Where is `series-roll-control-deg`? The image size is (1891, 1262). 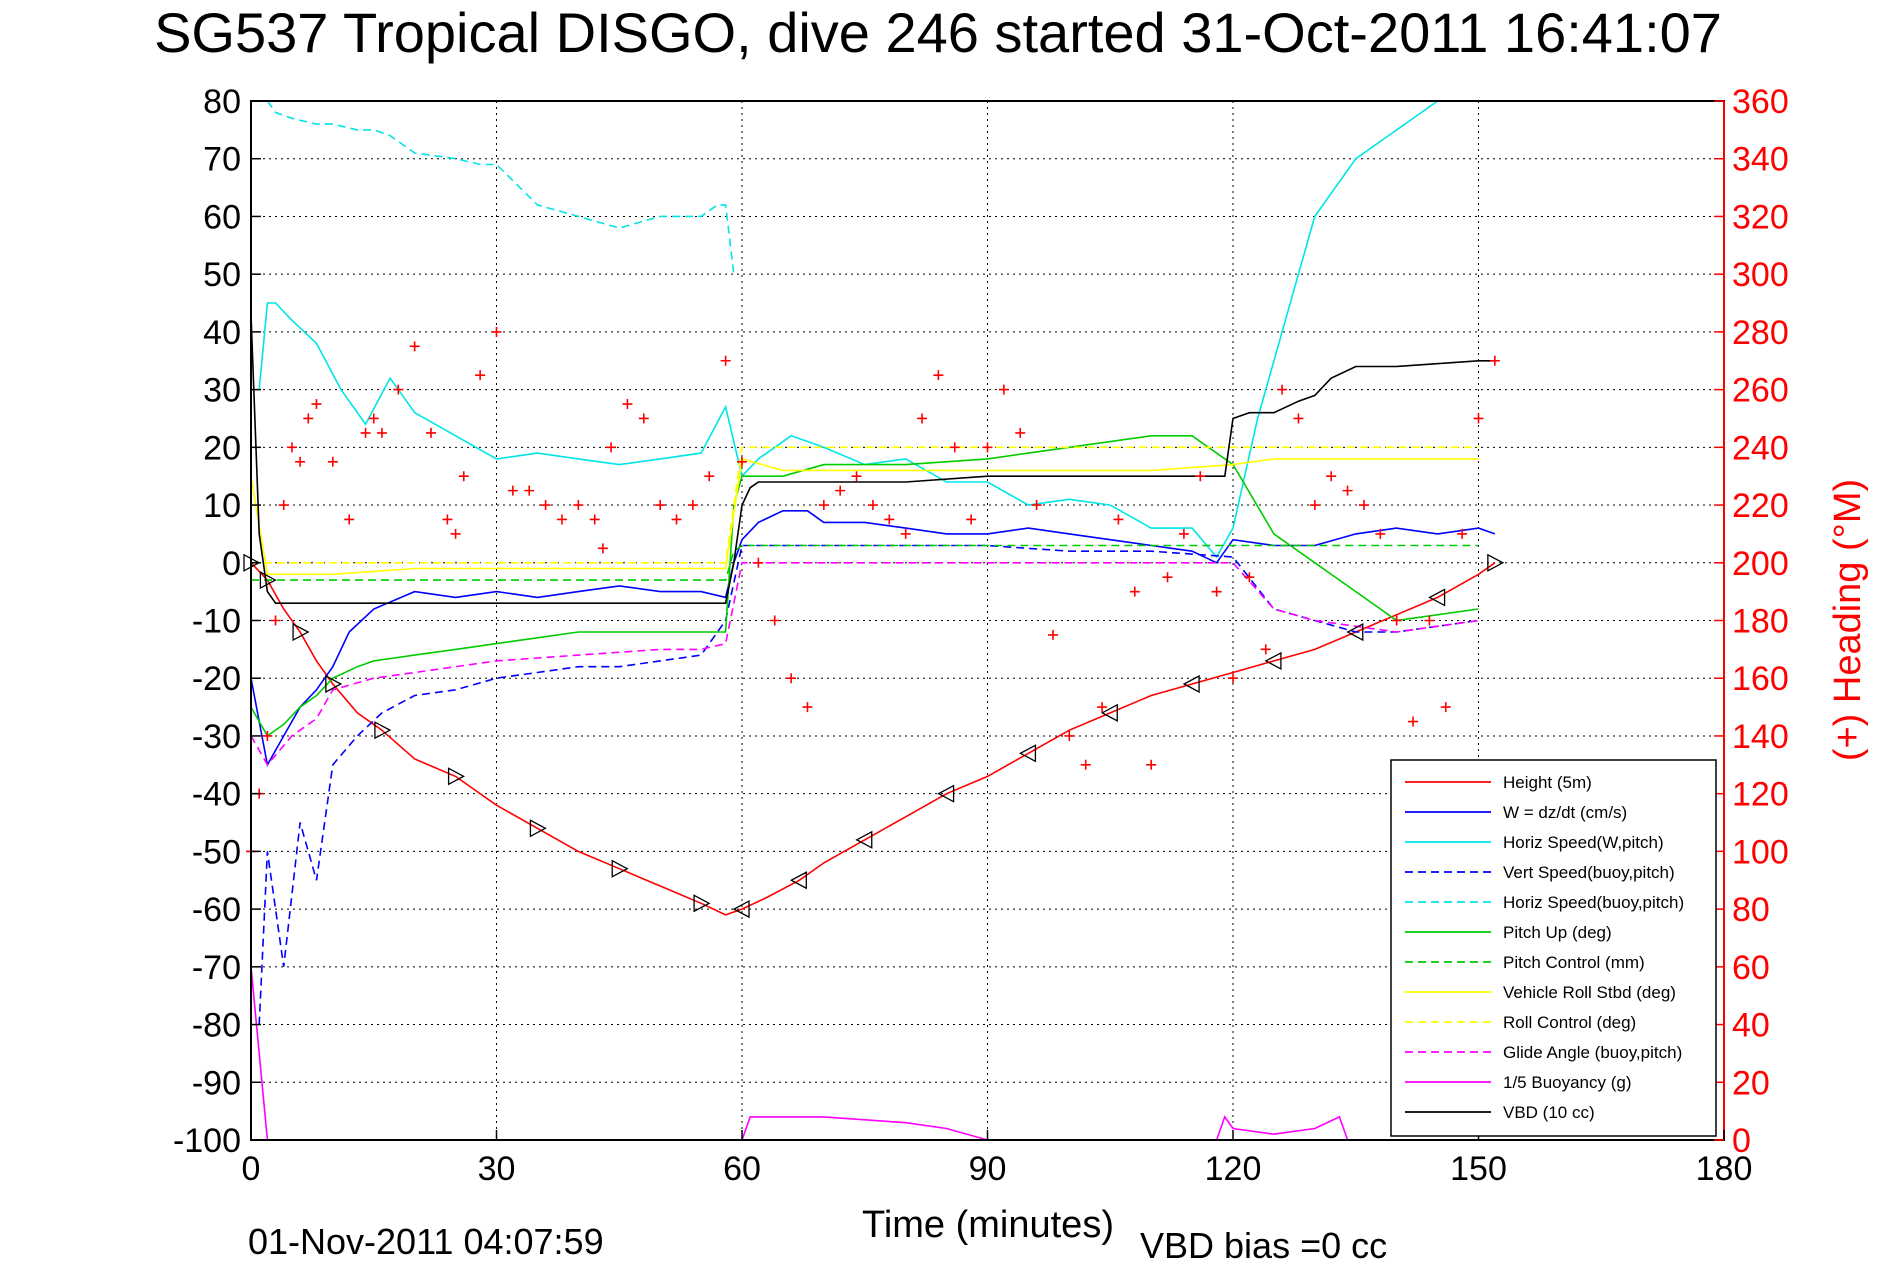 series-roll-control-deg is located at coordinates (865, 505).